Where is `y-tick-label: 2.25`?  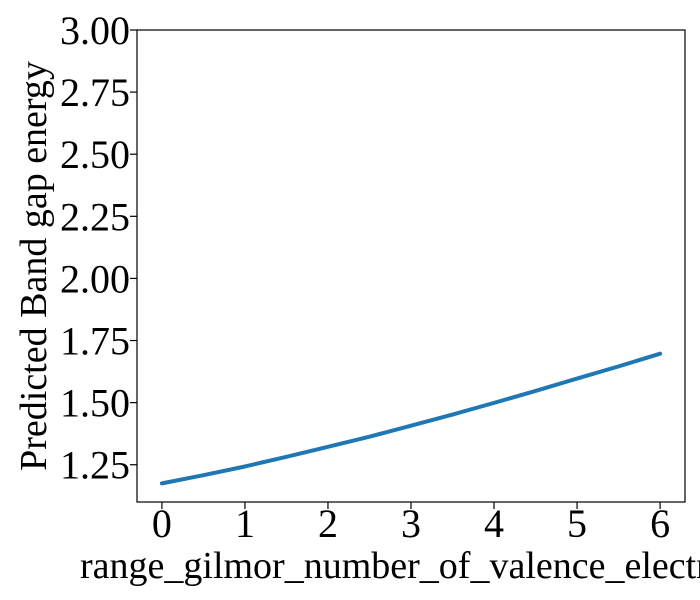 y-tick-label: 2.25 is located at coordinates (95, 216).